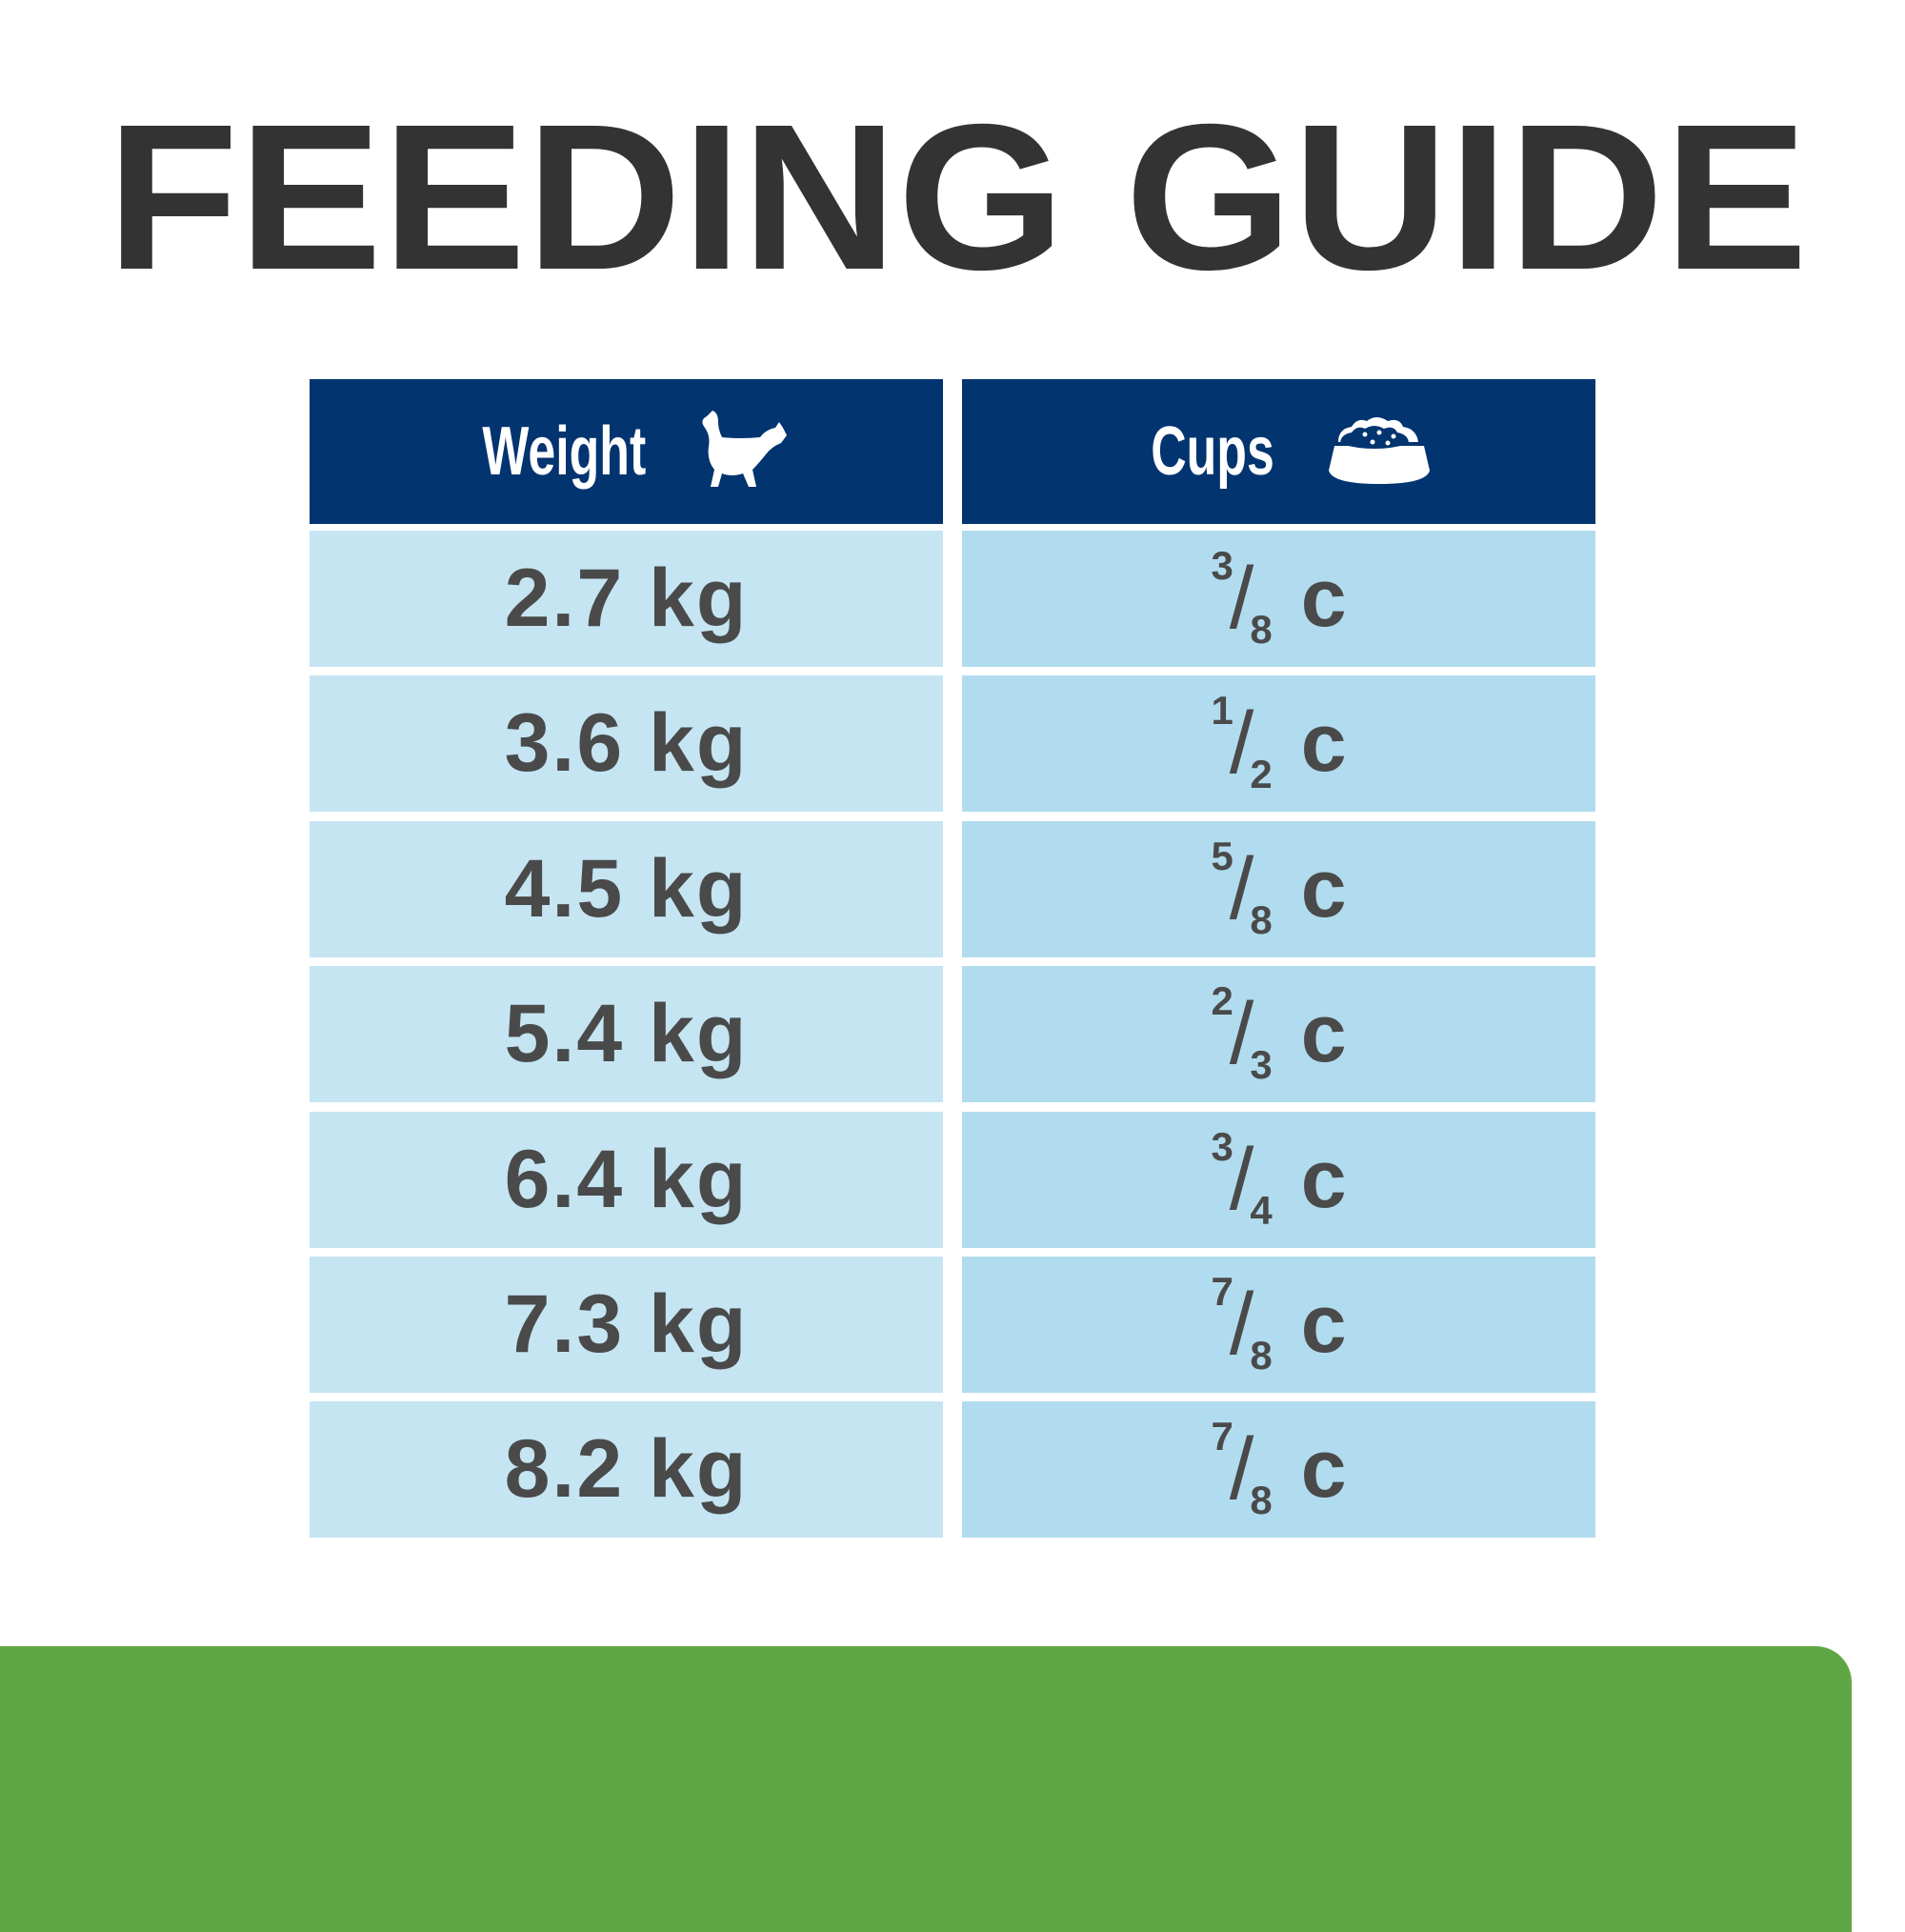 This screenshot has width=1905, height=1932. Describe the element at coordinates (926, 1789) in the screenshot. I see `footer-panel` at that location.